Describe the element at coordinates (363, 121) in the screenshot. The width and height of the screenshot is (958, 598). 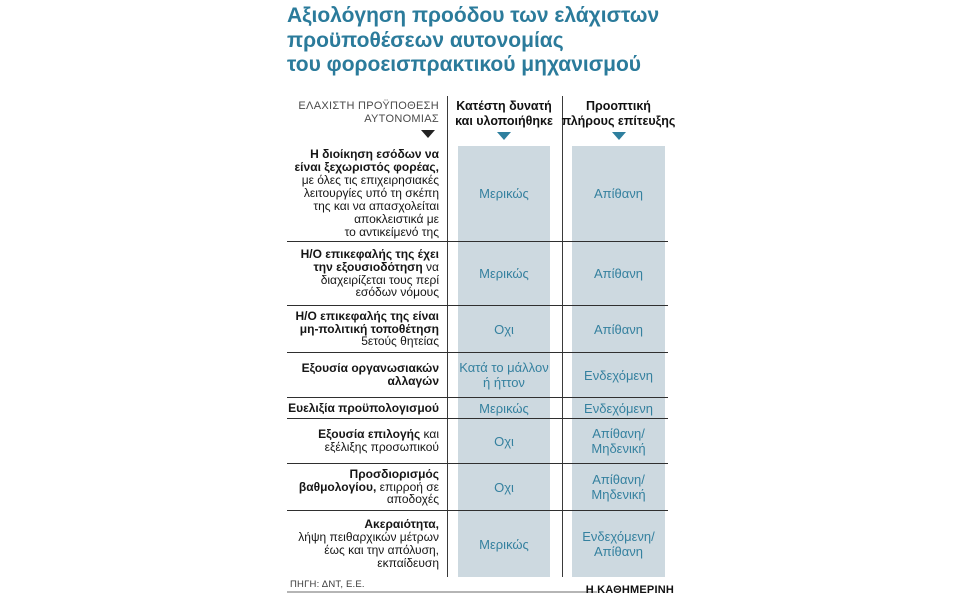
I see `row-header: ΕΛΑΧΙΣΤΗ ΠΡΟΫΠΟΘΕΣΗ ΑΥΤΟΝΟΜΙΑΣ` at that location.